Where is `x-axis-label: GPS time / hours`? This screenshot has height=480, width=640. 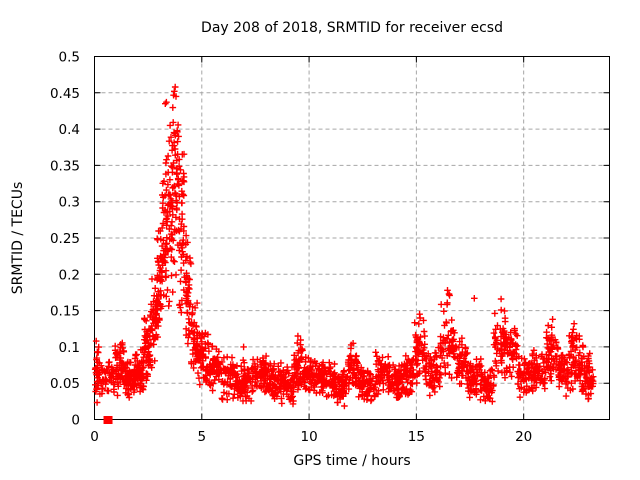 x-axis-label: GPS time / hours is located at coordinates (351, 461).